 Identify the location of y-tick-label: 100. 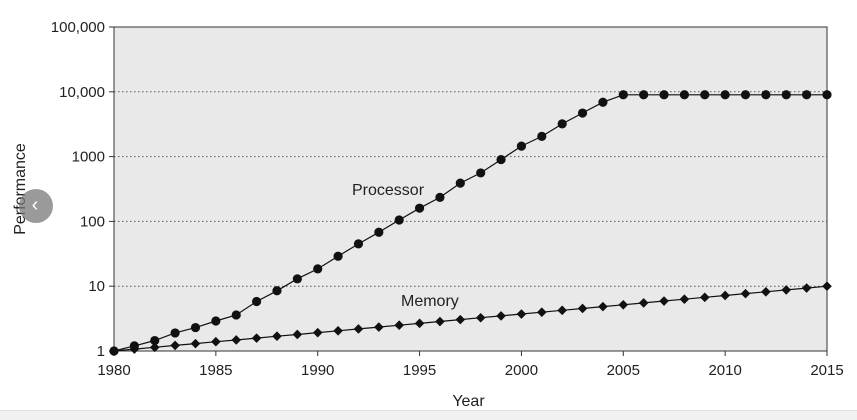
(92, 221).